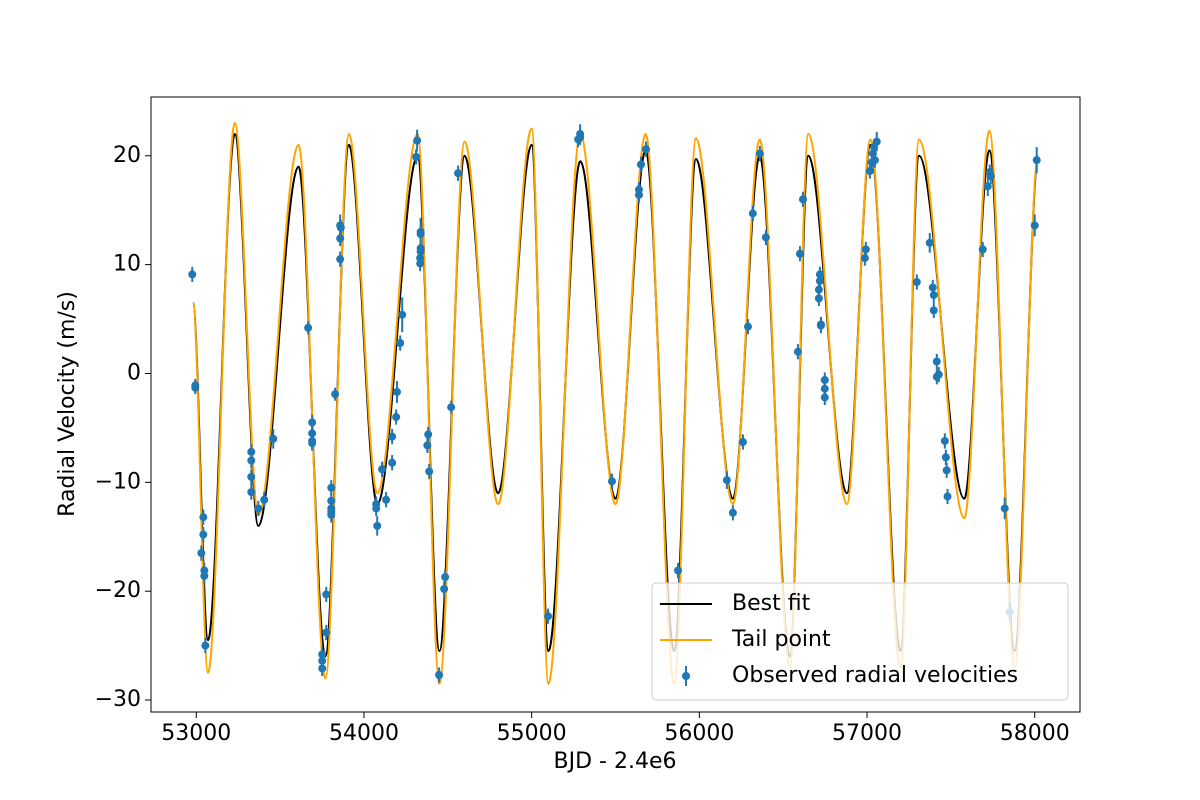 This screenshot has height=800, width=1200. What do you see at coordinates (867, 733) in the screenshot?
I see `x-tick-label: 57000` at bounding box center [867, 733].